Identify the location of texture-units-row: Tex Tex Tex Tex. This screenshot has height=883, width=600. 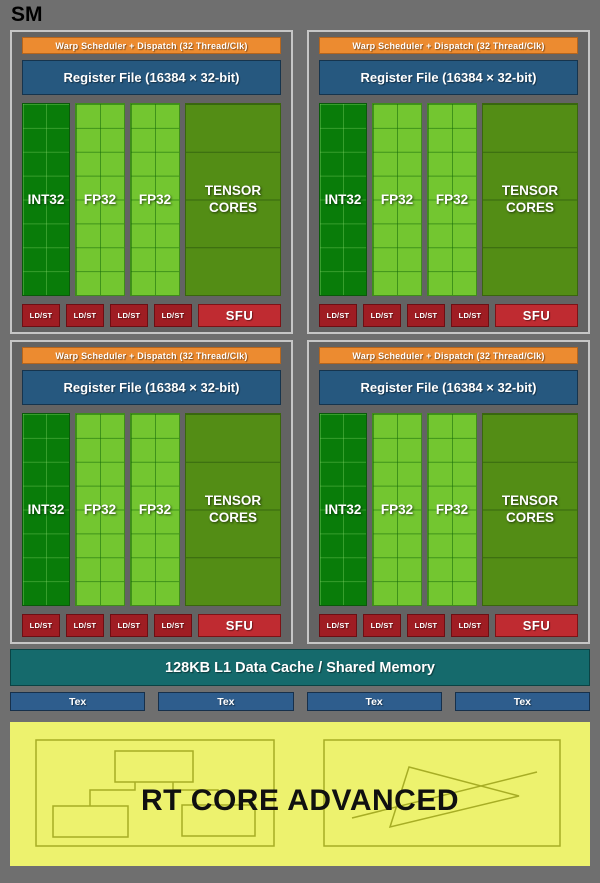
(300, 701).